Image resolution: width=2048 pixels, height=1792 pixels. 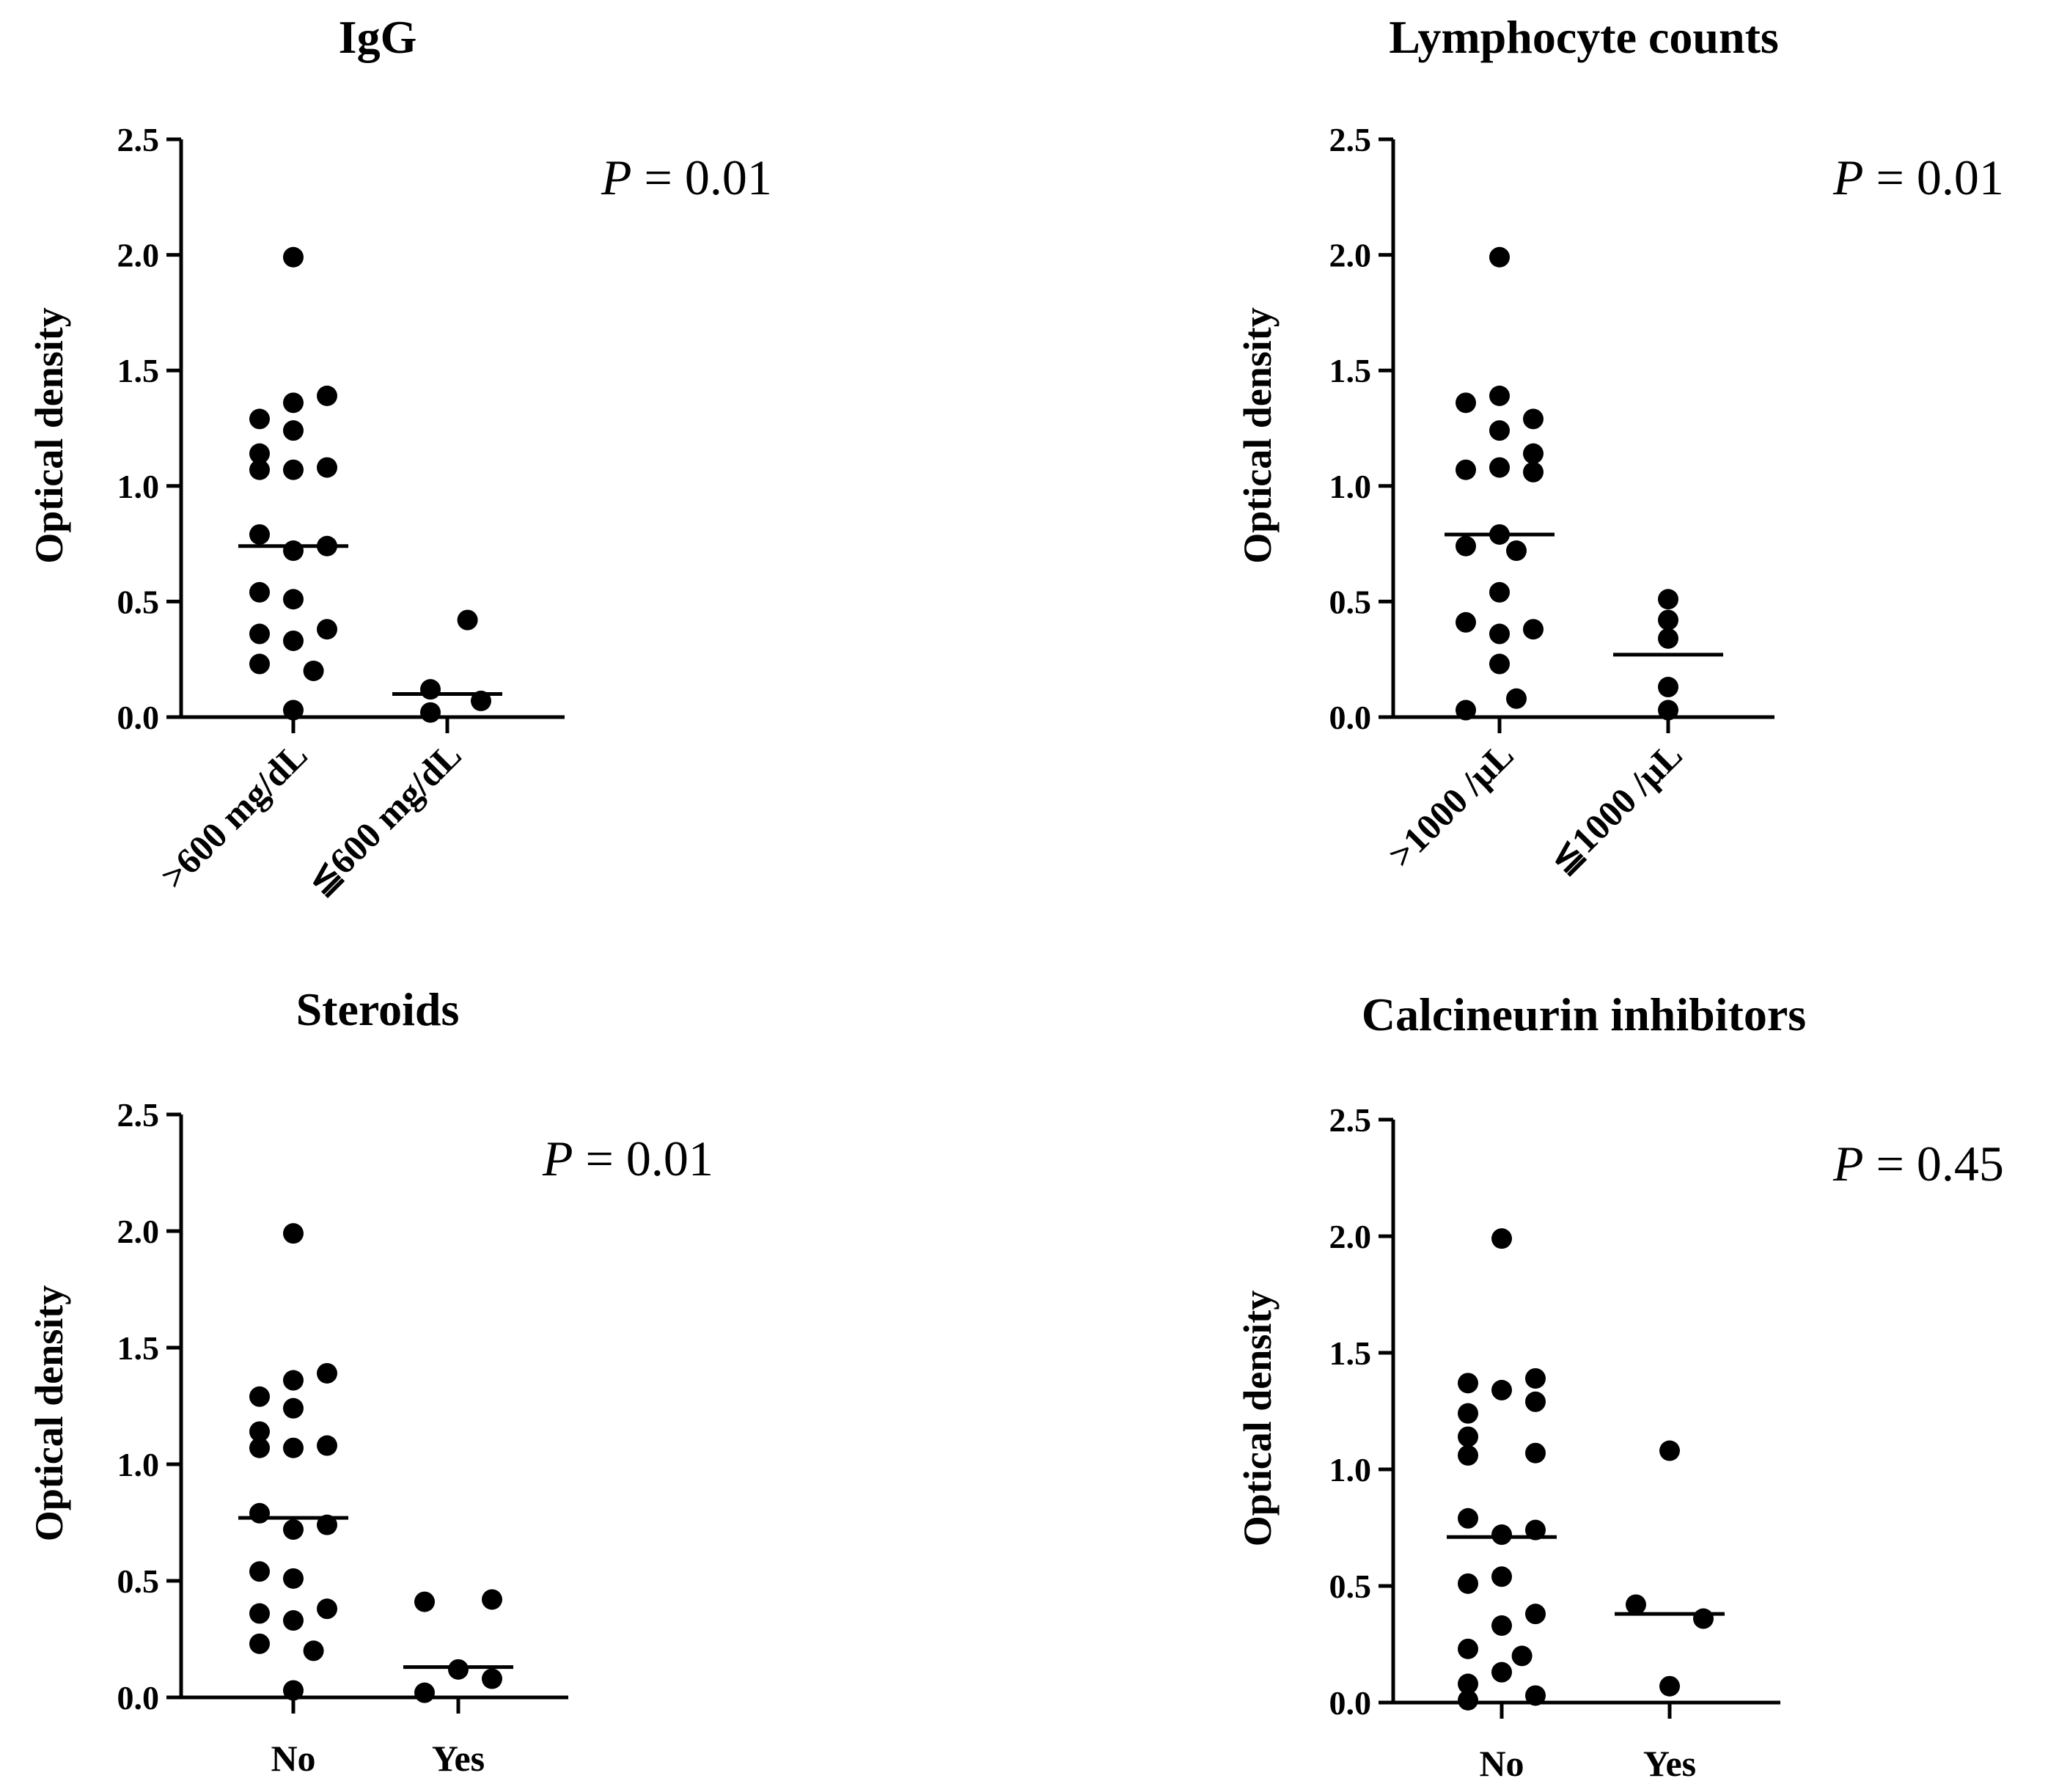 I want to click on p-value-annotation: P = 0.01, so click(x=627, y=1158).